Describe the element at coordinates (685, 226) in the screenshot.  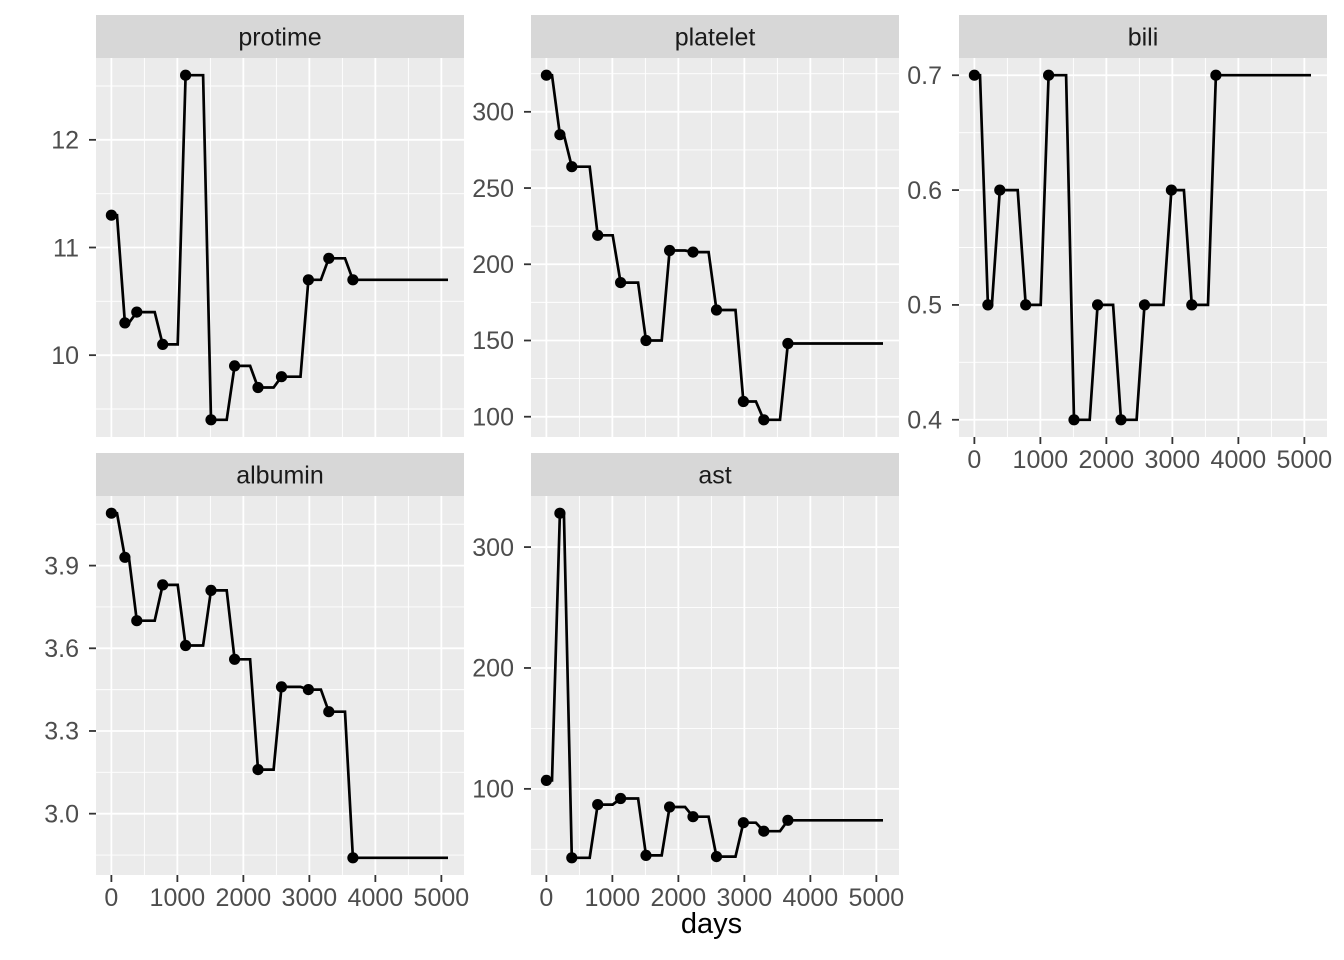
I see `facet-panel-platelet: platelet 100 150 200 250 300` at that location.